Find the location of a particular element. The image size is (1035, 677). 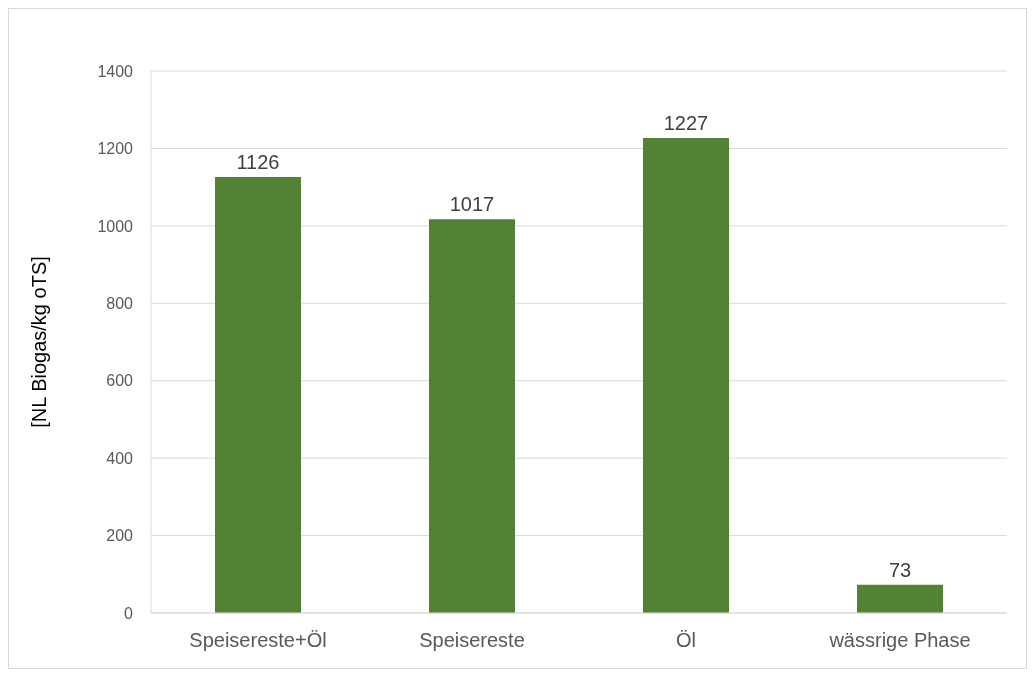

y-tick-label: 0 is located at coordinates (129, 613).